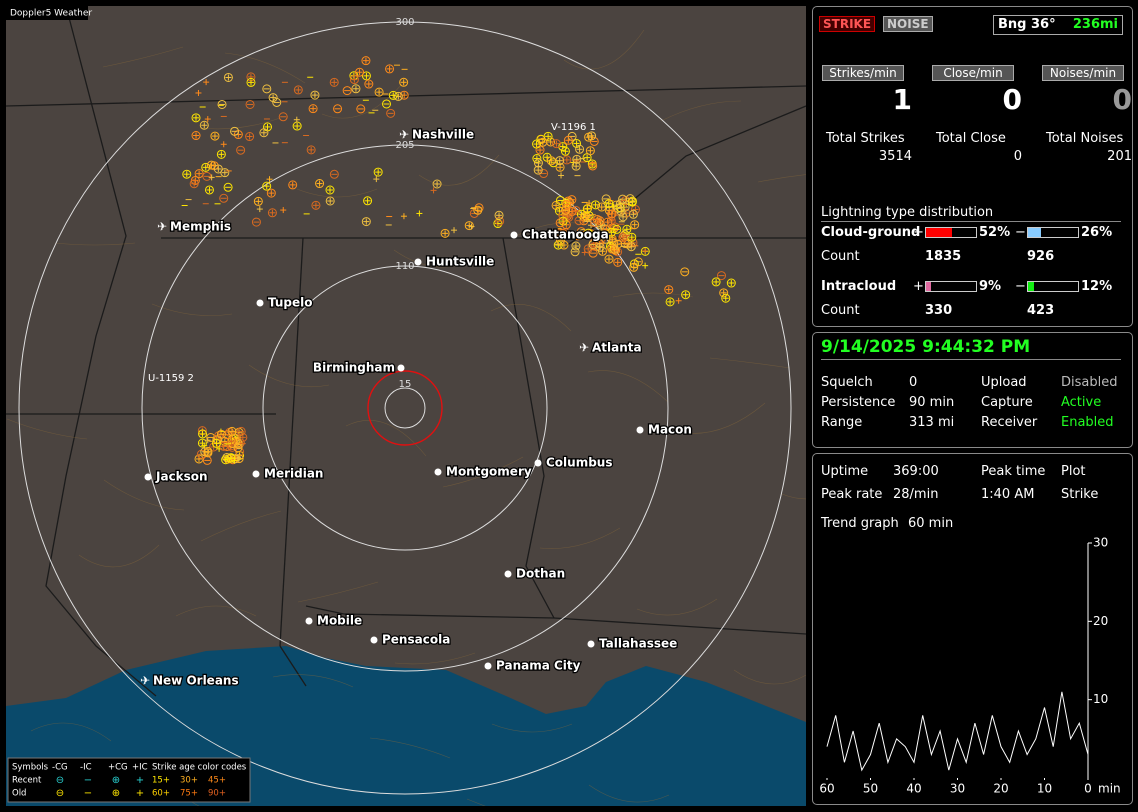 The width and height of the screenshot is (1138, 812). I want to click on setting-text: 313 mi, so click(932, 422).